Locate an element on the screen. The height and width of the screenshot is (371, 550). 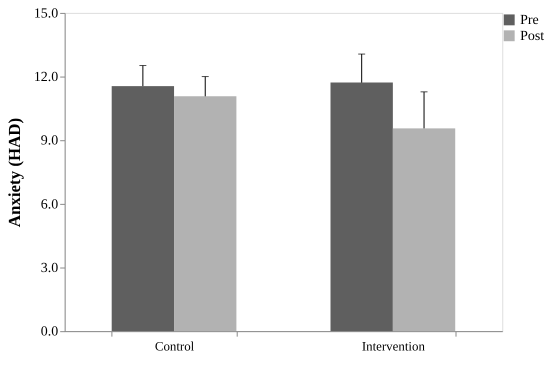
y-tick-label: 9.0 is located at coordinates (49, 141).